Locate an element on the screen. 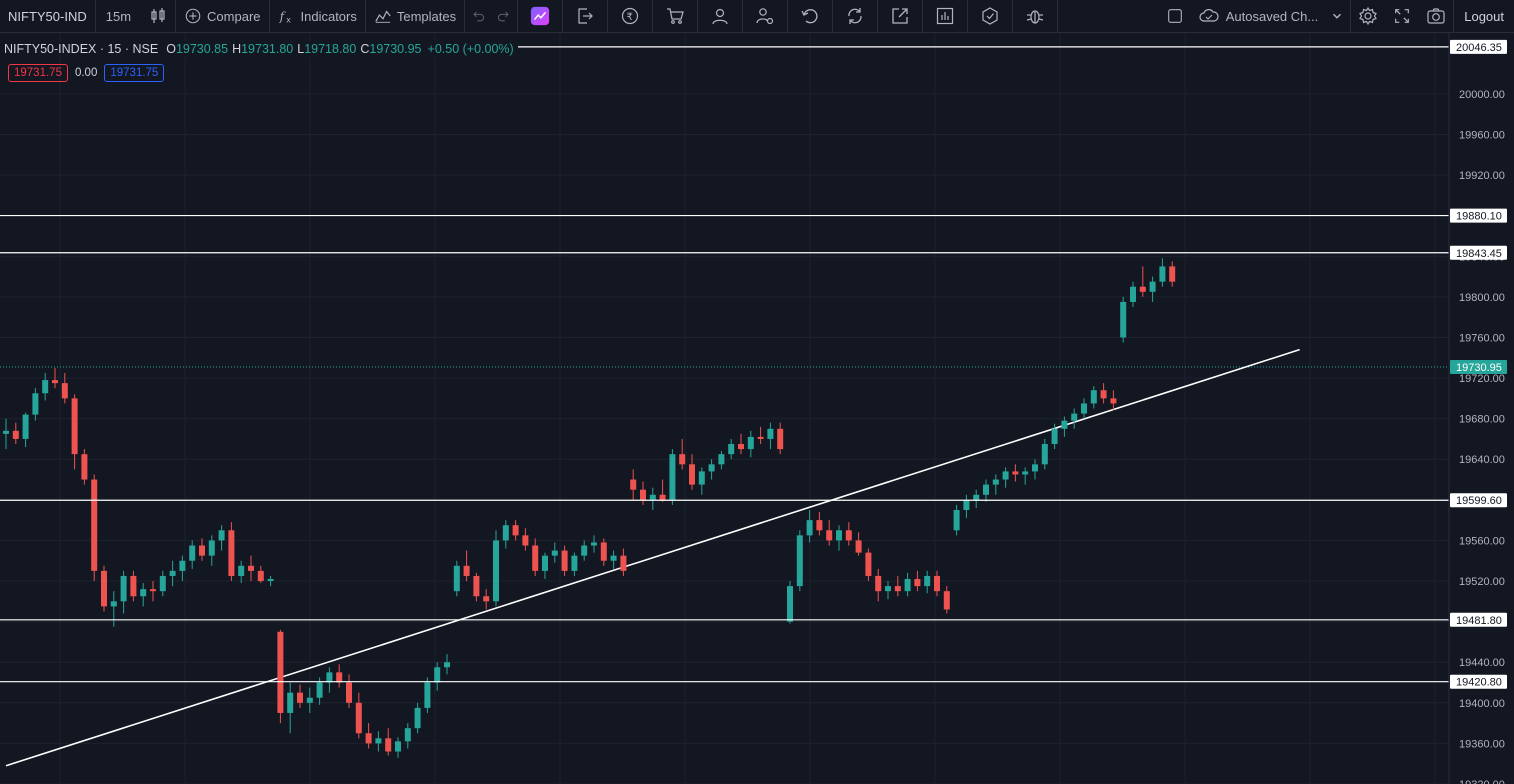 The height and width of the screenshot is (784, 1514). rotate-ccw-icon is located at coordinates (810, 16).